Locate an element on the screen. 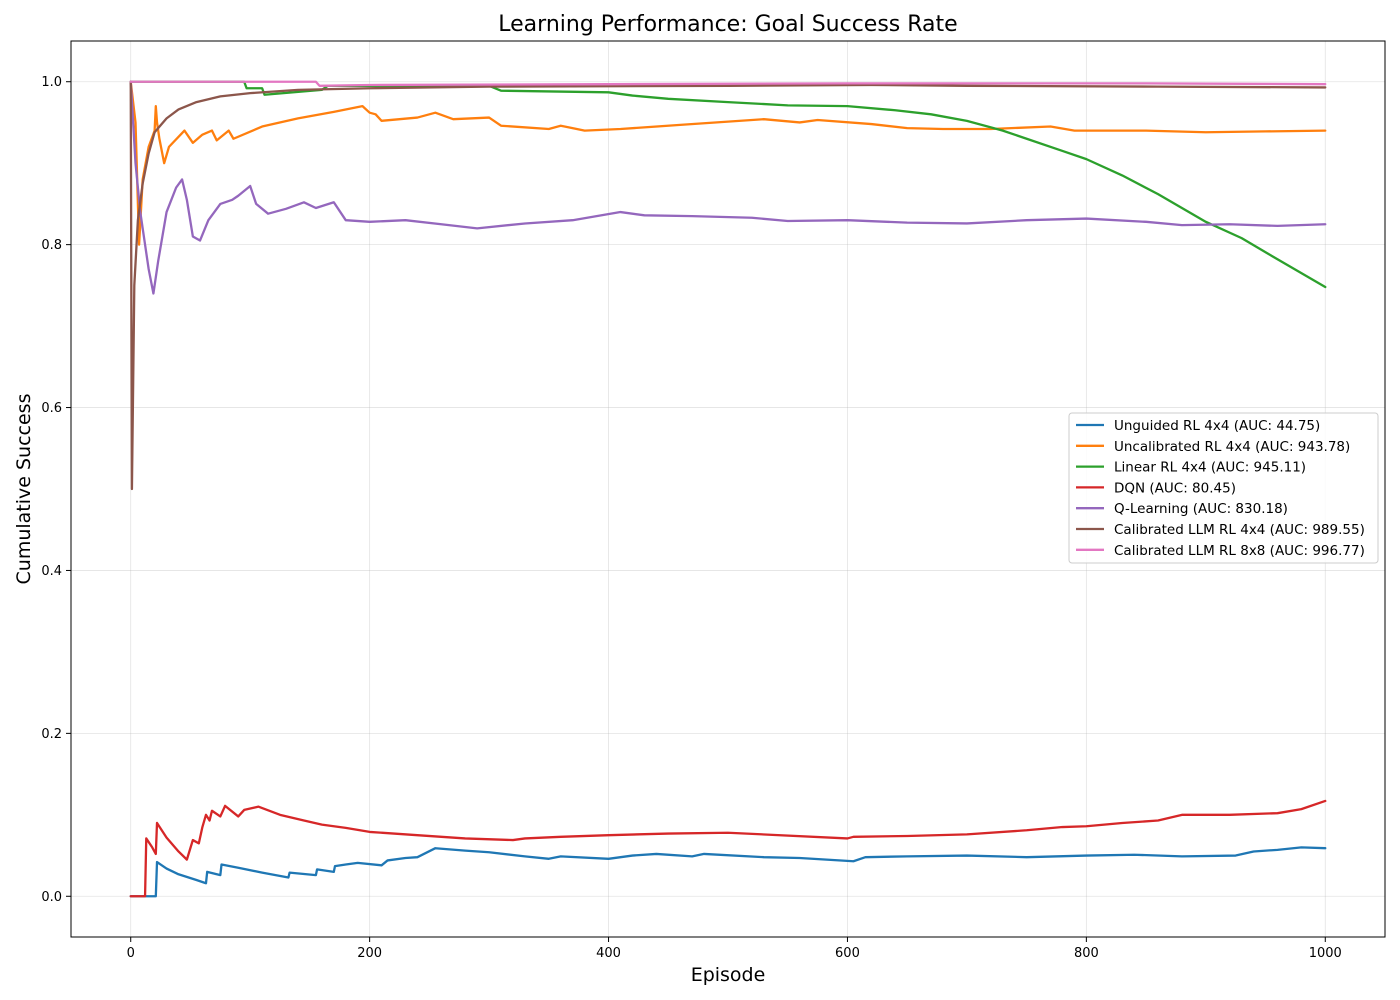 The height and width of the screenshot is (1000, 1400). x-axis-label: Episode is located at coordinates (728, 975).